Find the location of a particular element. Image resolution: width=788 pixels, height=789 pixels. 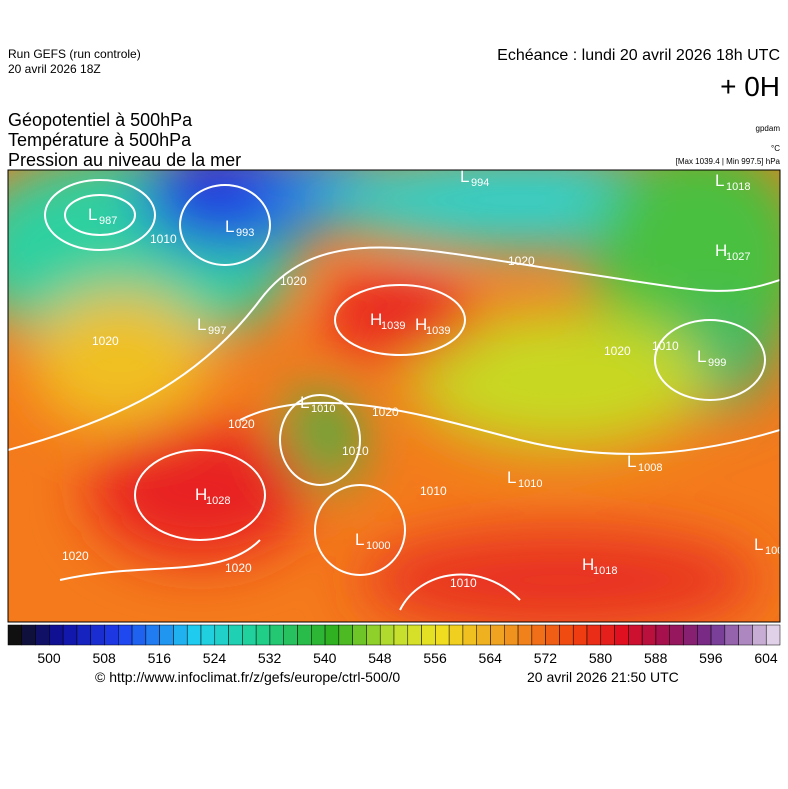

colorbar-tick-label: 500 is located at coordinates (49, 658).